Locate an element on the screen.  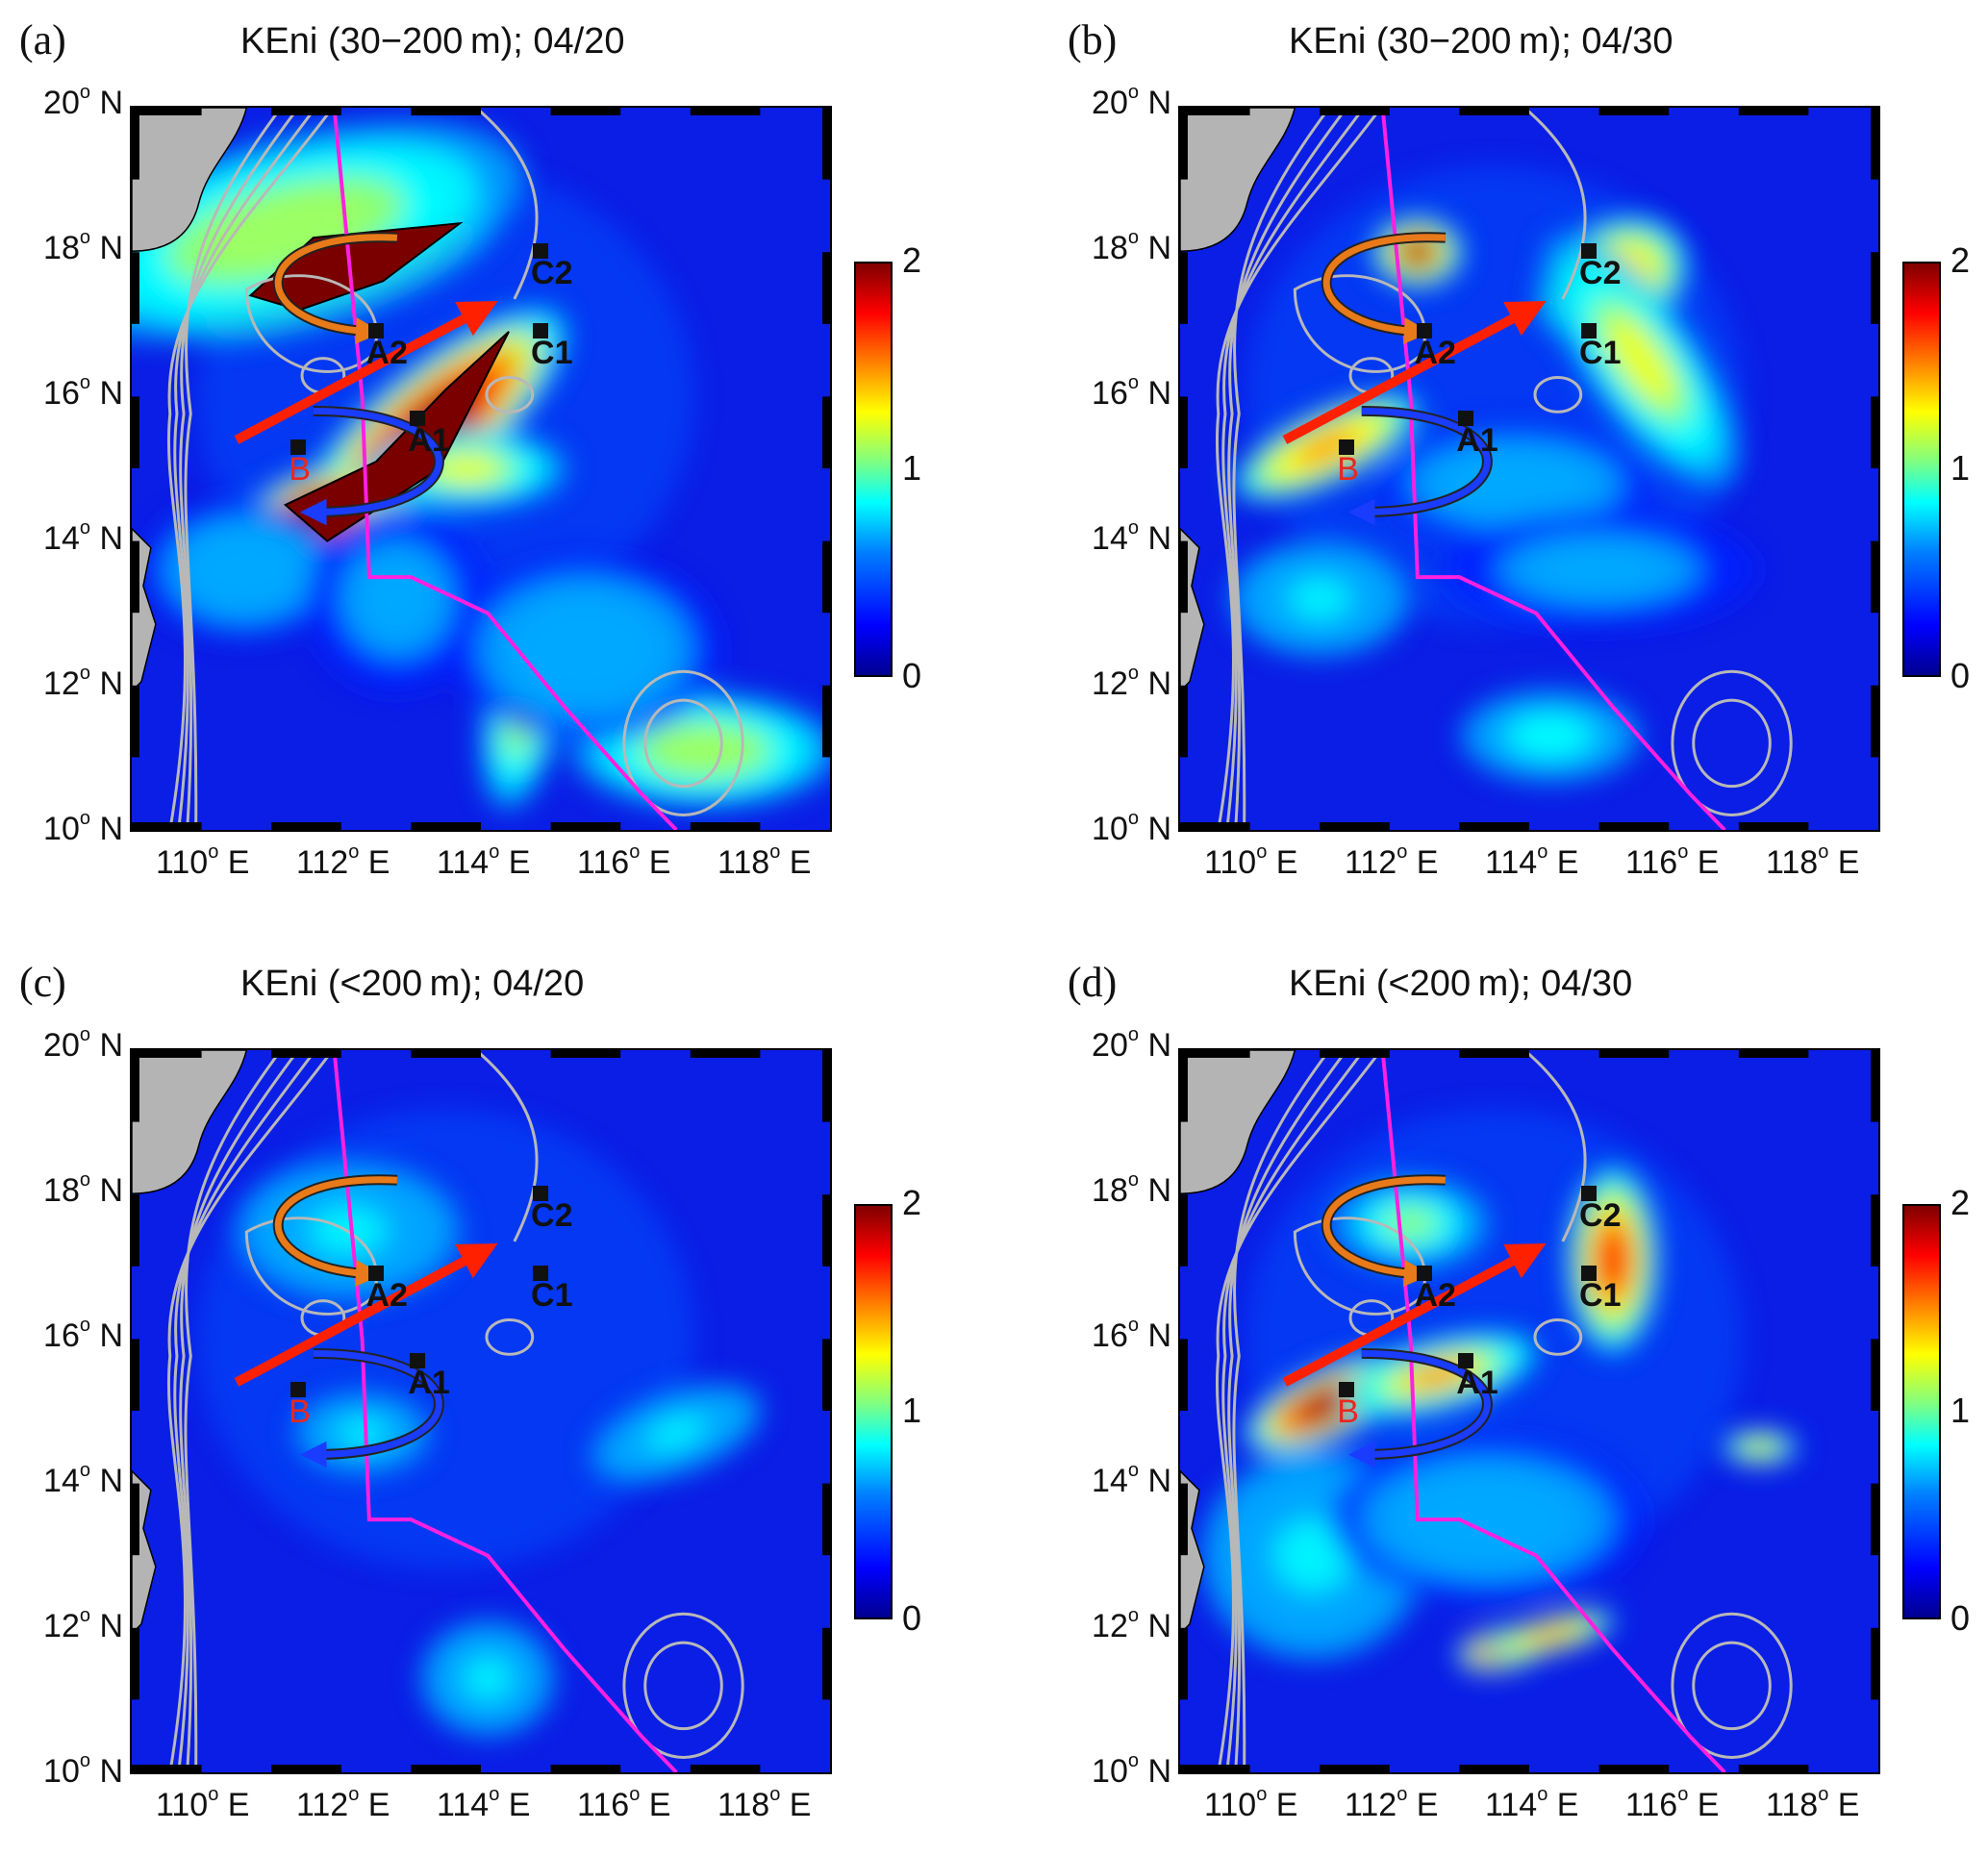
panel-label: (c) is located at coordinates (42, 982).